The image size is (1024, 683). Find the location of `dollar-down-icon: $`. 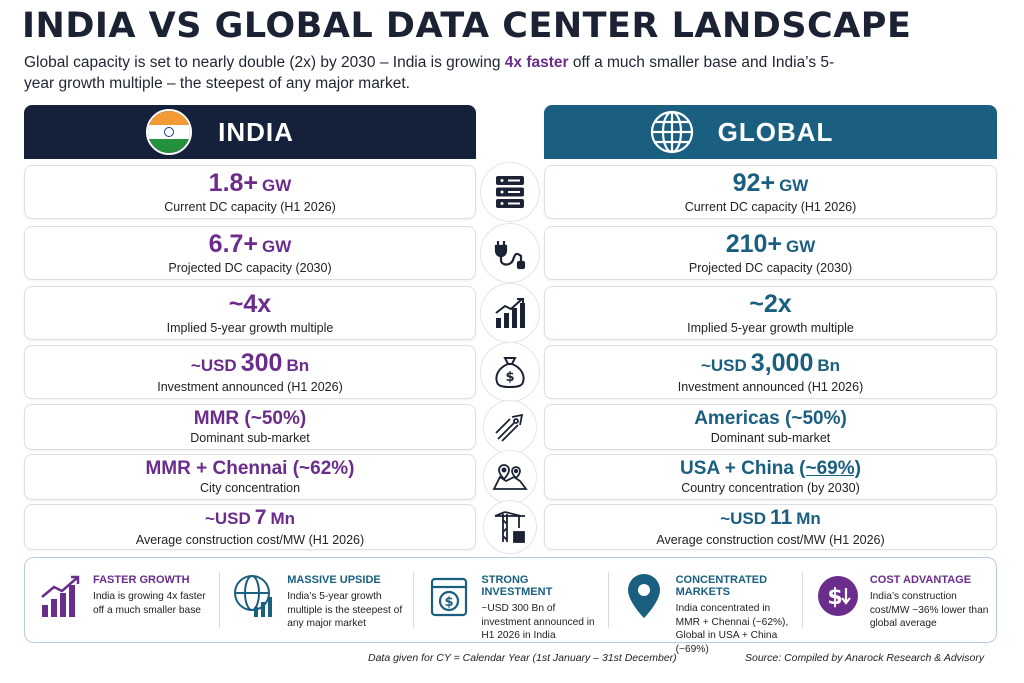

dollar-down-icon: $ is located at coordinates (837, 596).